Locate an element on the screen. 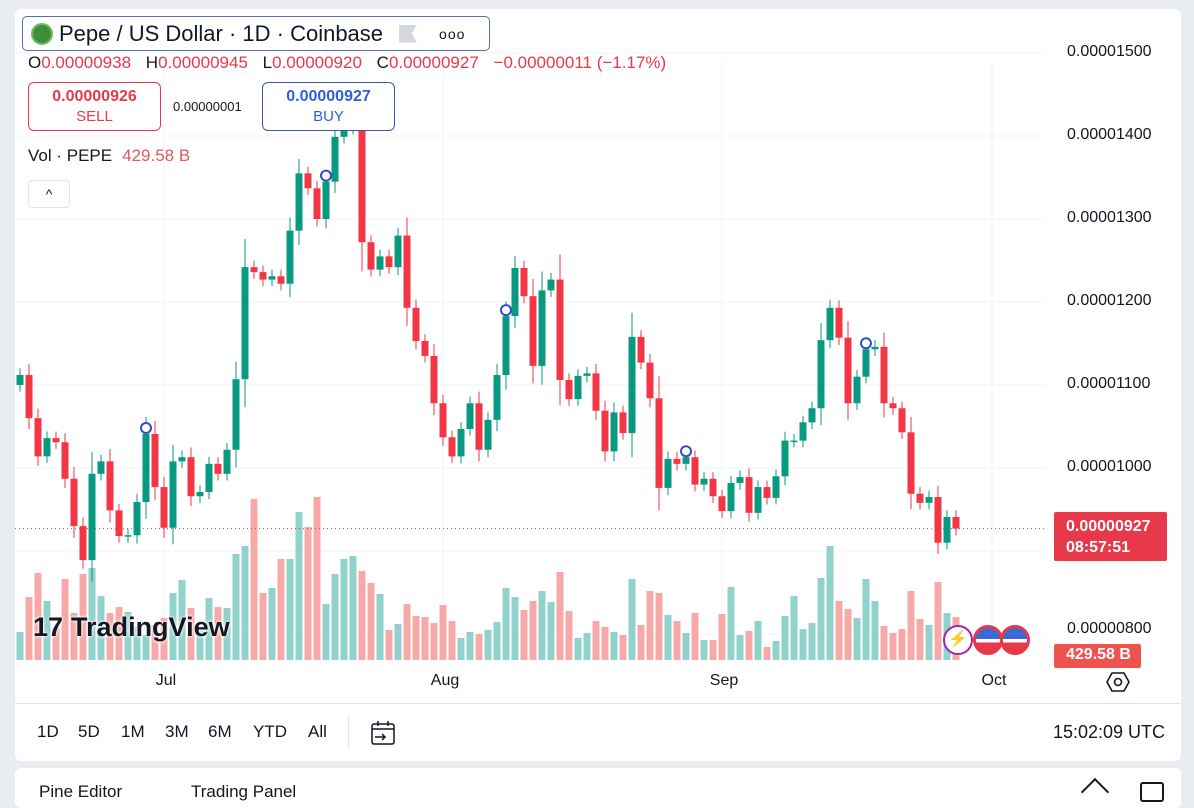  chevron-up-icon is located at coordinates (1095, 792).